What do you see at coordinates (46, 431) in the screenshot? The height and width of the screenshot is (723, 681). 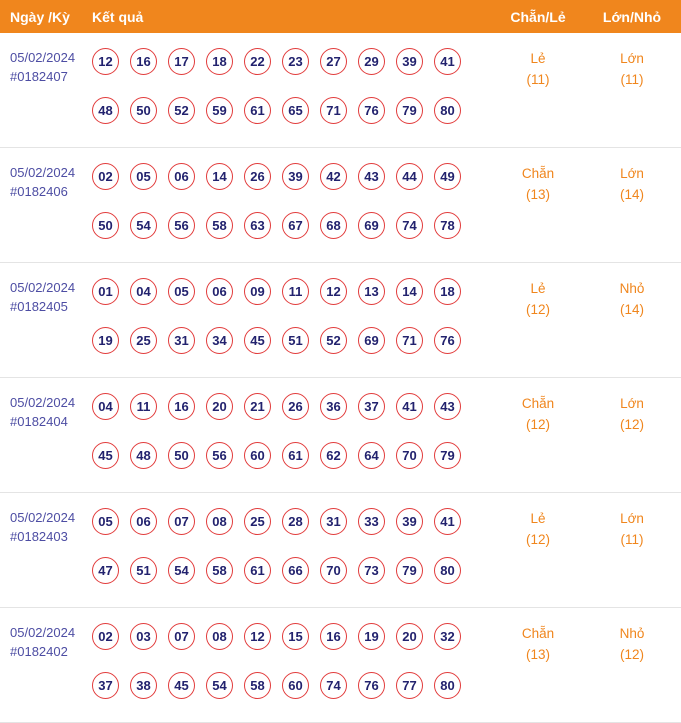 I see `date-period-cell: 05/02/2024 #0182404` at bounding box center [46, 431].